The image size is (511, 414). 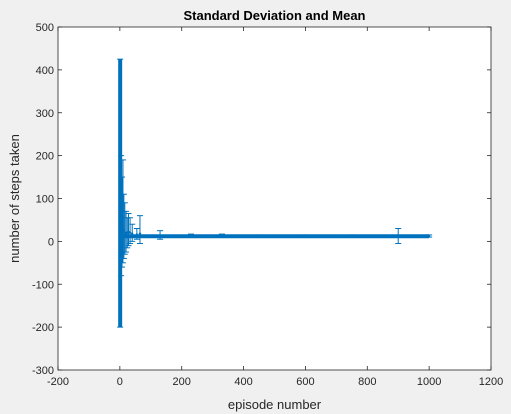 What do you see at coordinates (45, 114) in the screenshot?
I see `y-tick-label: 300` at bounding box center [45, 114].